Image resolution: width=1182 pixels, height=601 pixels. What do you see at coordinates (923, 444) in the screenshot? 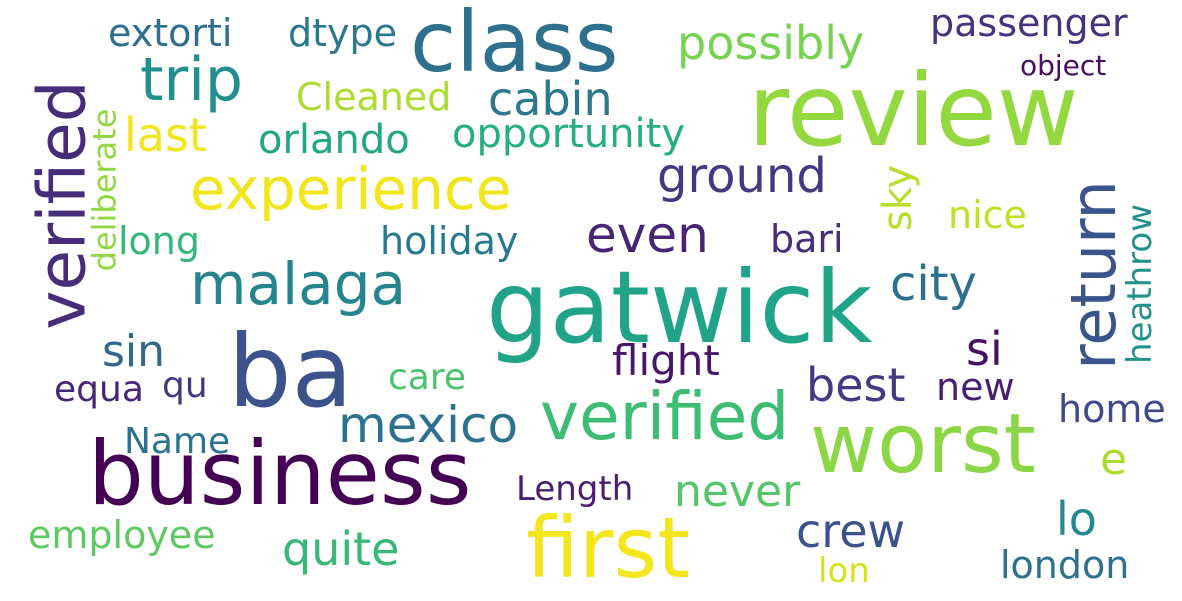
I see `word-worst: worst` at bounding box center [923, 444].